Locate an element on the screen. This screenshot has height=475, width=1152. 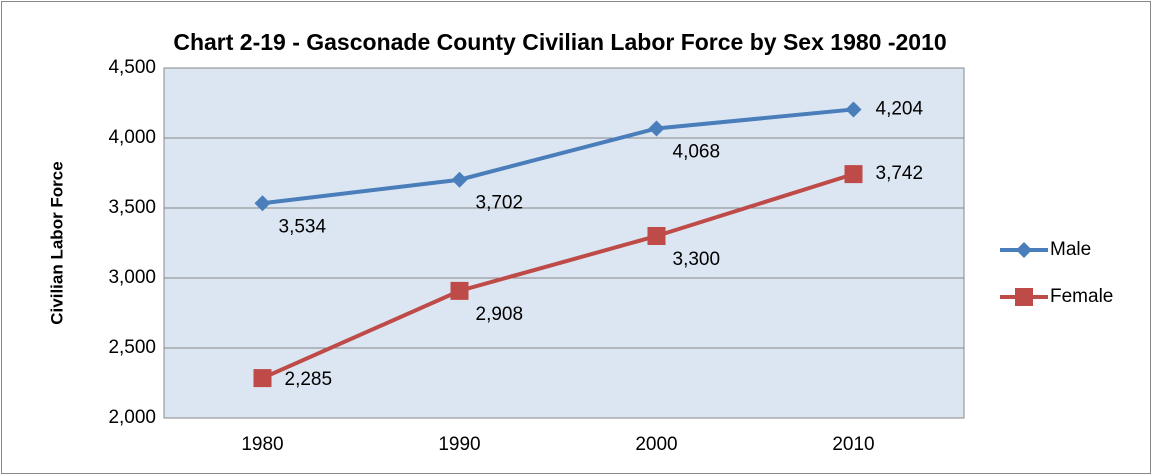
legend-label: Female is located at coordinates (1081, 296).